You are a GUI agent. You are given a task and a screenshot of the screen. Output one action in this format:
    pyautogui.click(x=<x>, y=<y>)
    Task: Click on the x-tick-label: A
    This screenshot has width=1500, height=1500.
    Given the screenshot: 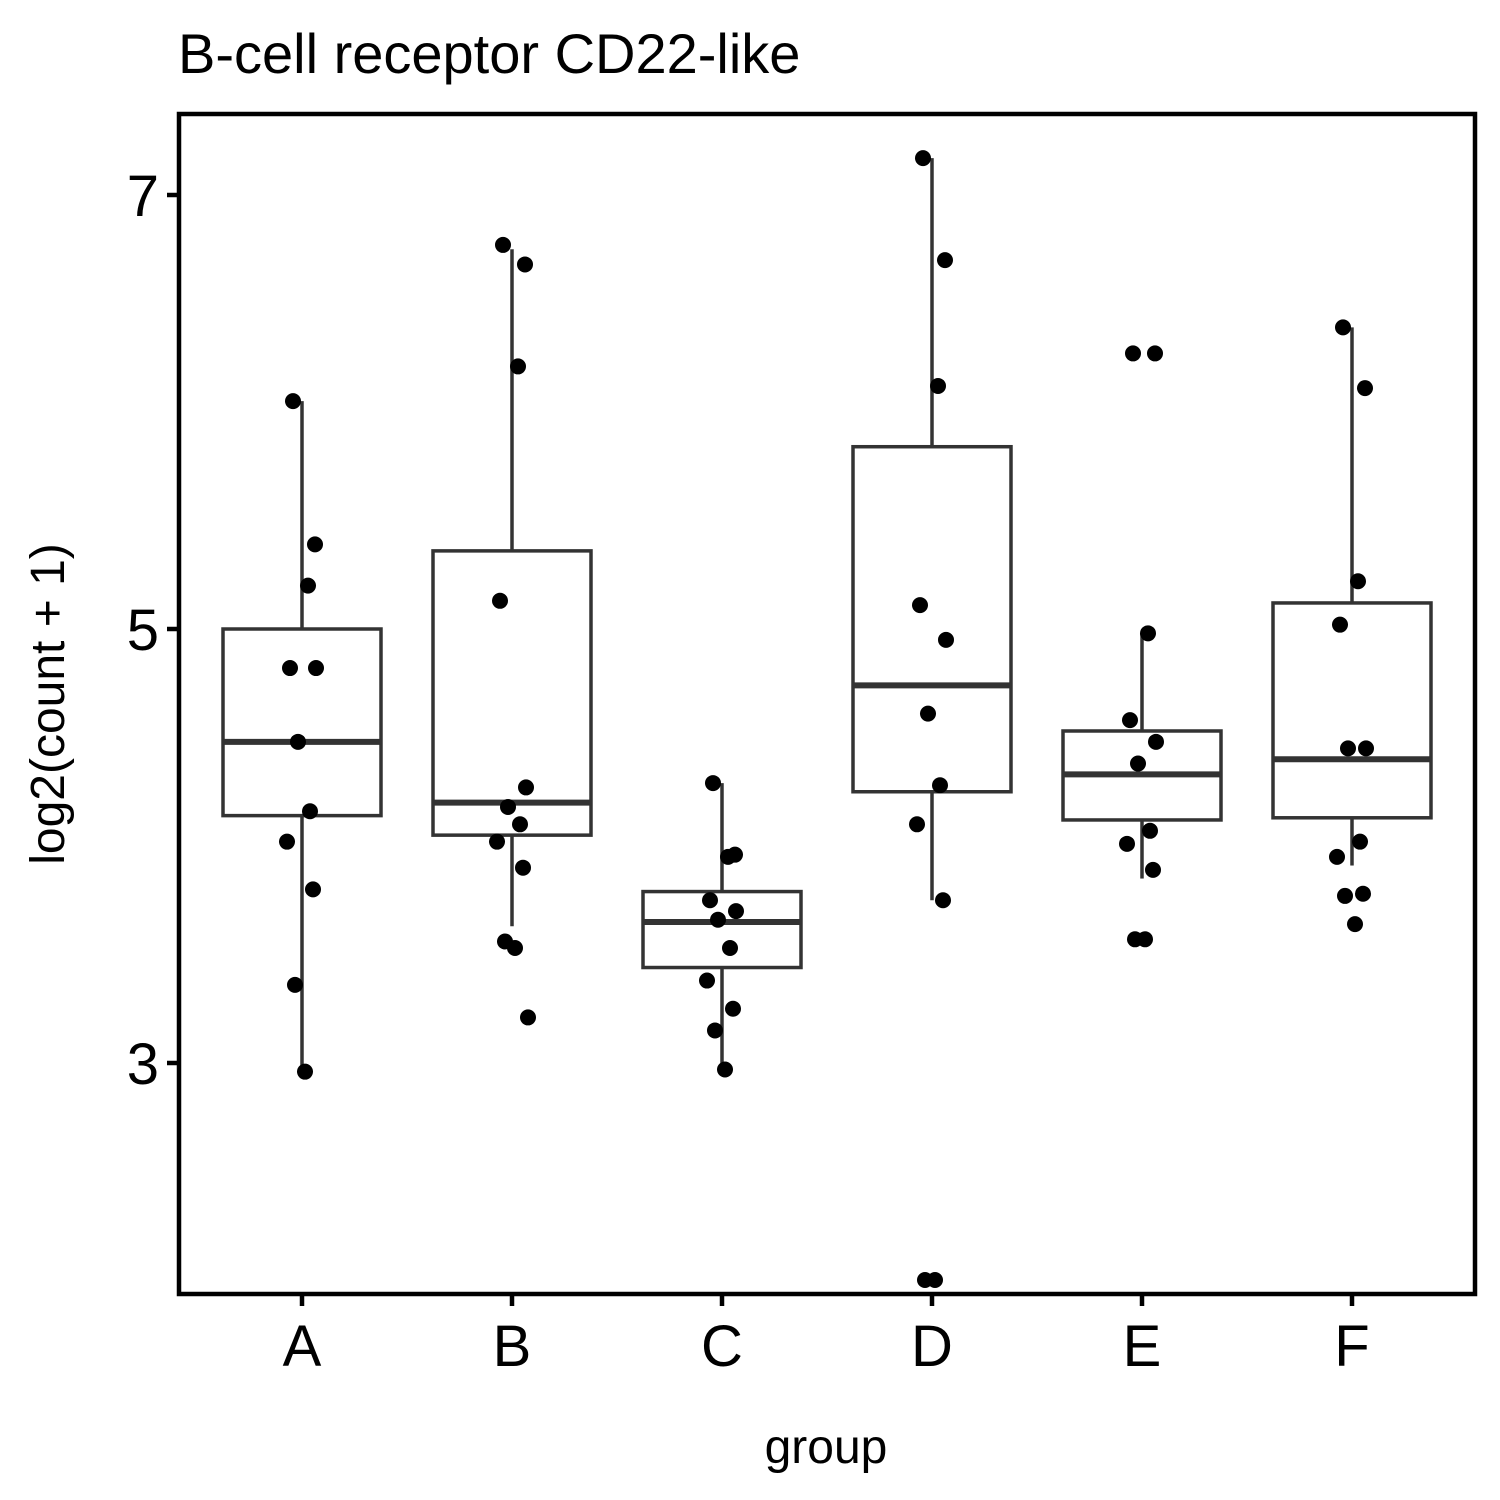 What is the action you would take?
    pyautogui.click(x=302, y=1346)
    